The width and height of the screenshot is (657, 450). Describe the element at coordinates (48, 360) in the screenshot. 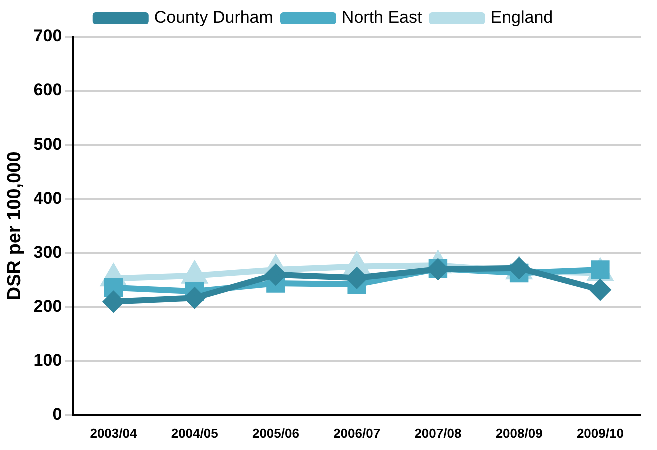

I see `y-tick-label: 100` at that location.